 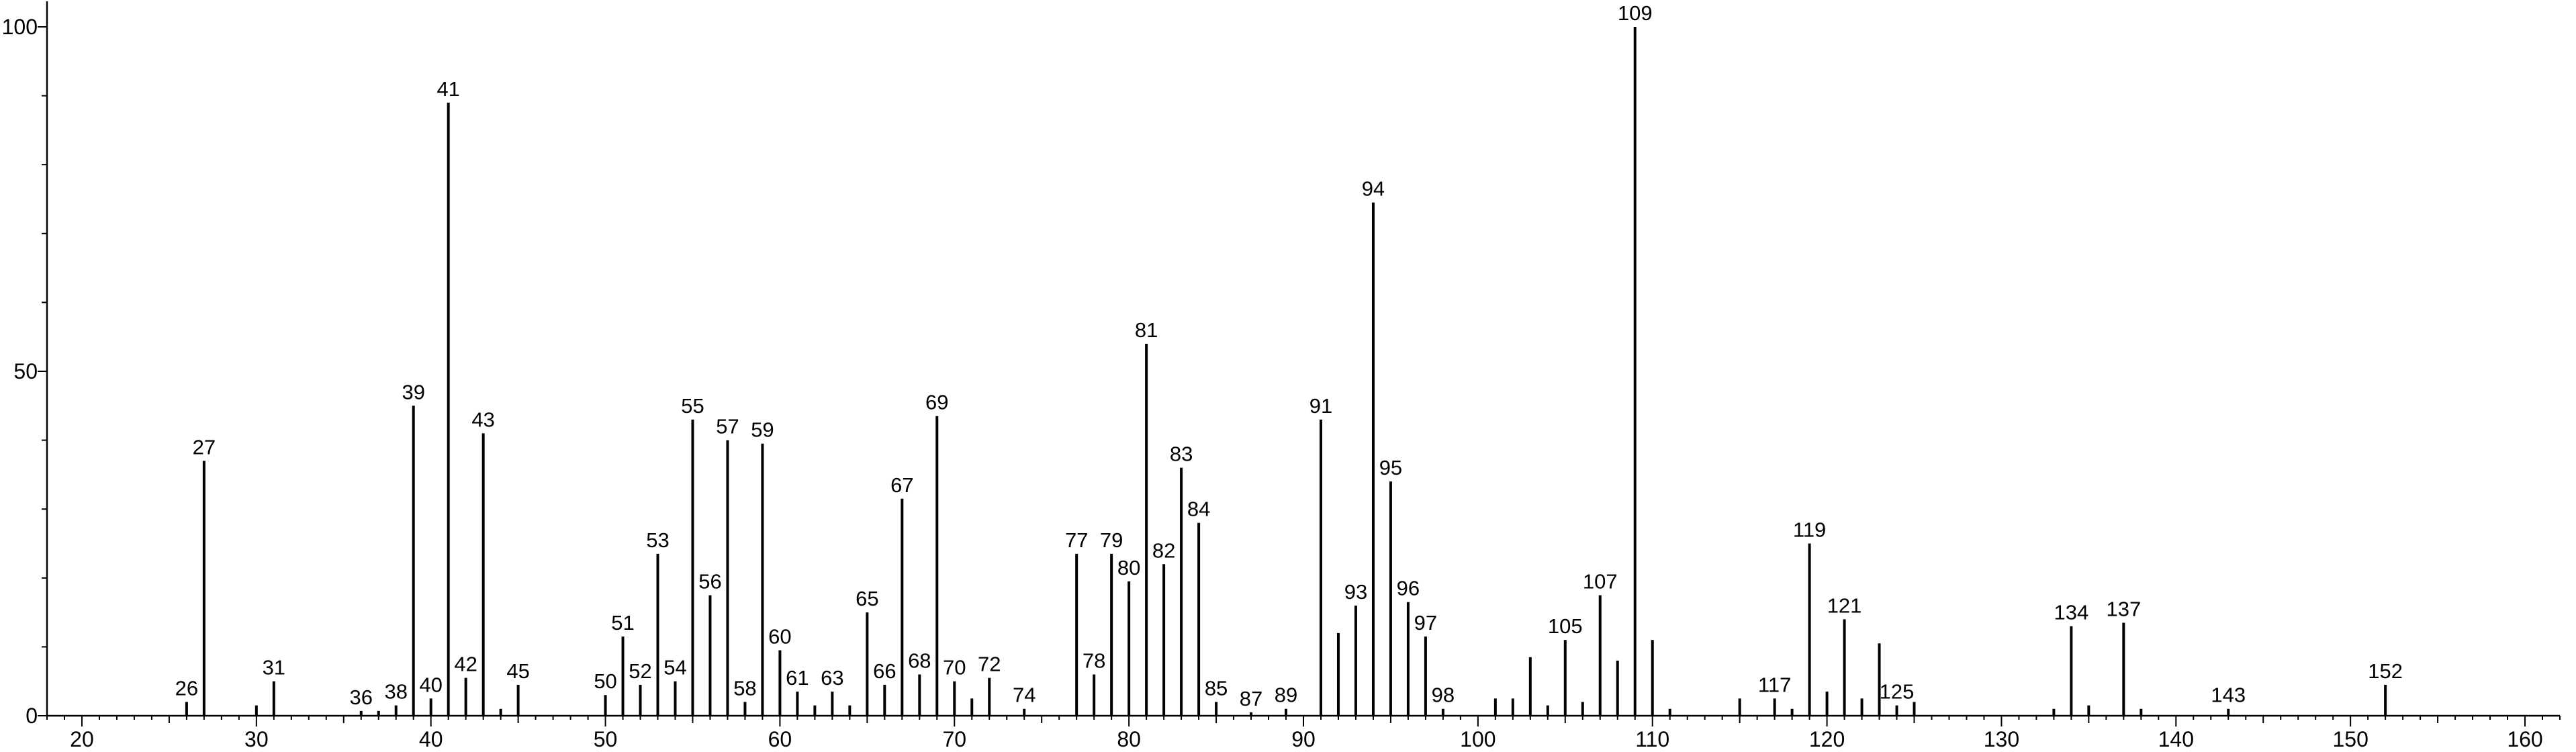 I want to click on peak-label: 57, so click(x=727, y=426).